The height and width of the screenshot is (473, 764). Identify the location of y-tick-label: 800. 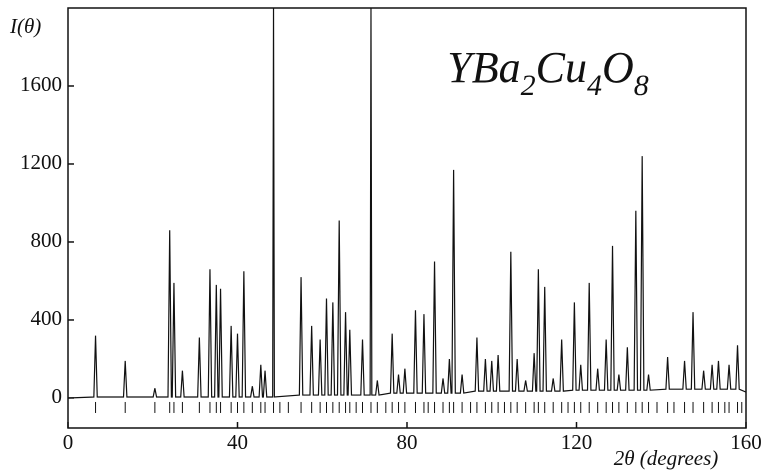
(47, 240).